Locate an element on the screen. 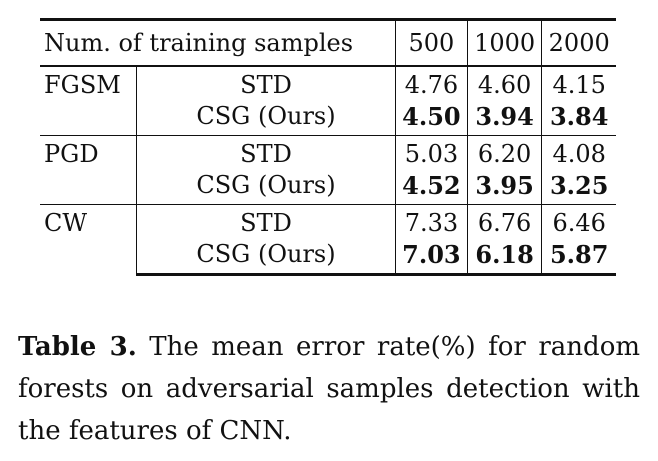  value-cell-best: 3.25 is located at coordinates (578, 187).